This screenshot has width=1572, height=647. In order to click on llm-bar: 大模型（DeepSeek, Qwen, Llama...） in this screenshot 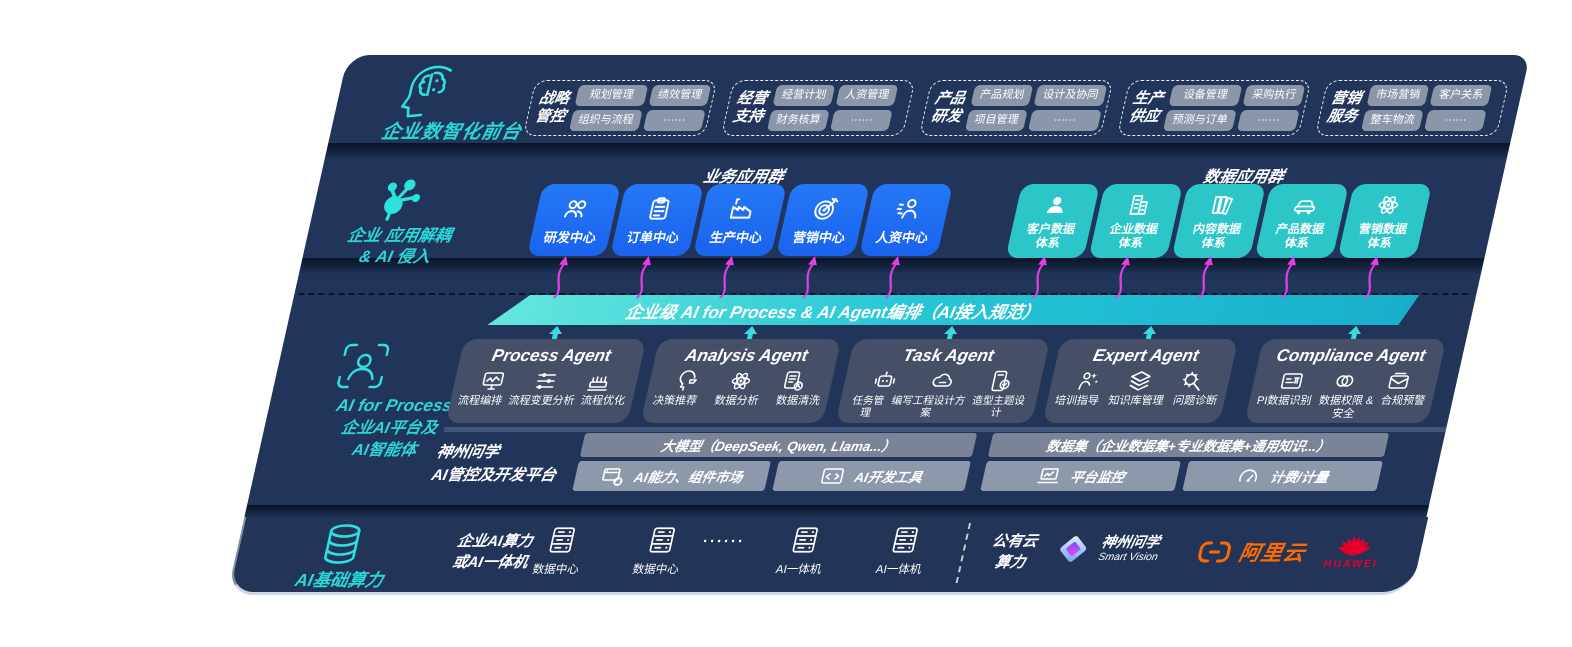, I will do `click(778, 445)`.